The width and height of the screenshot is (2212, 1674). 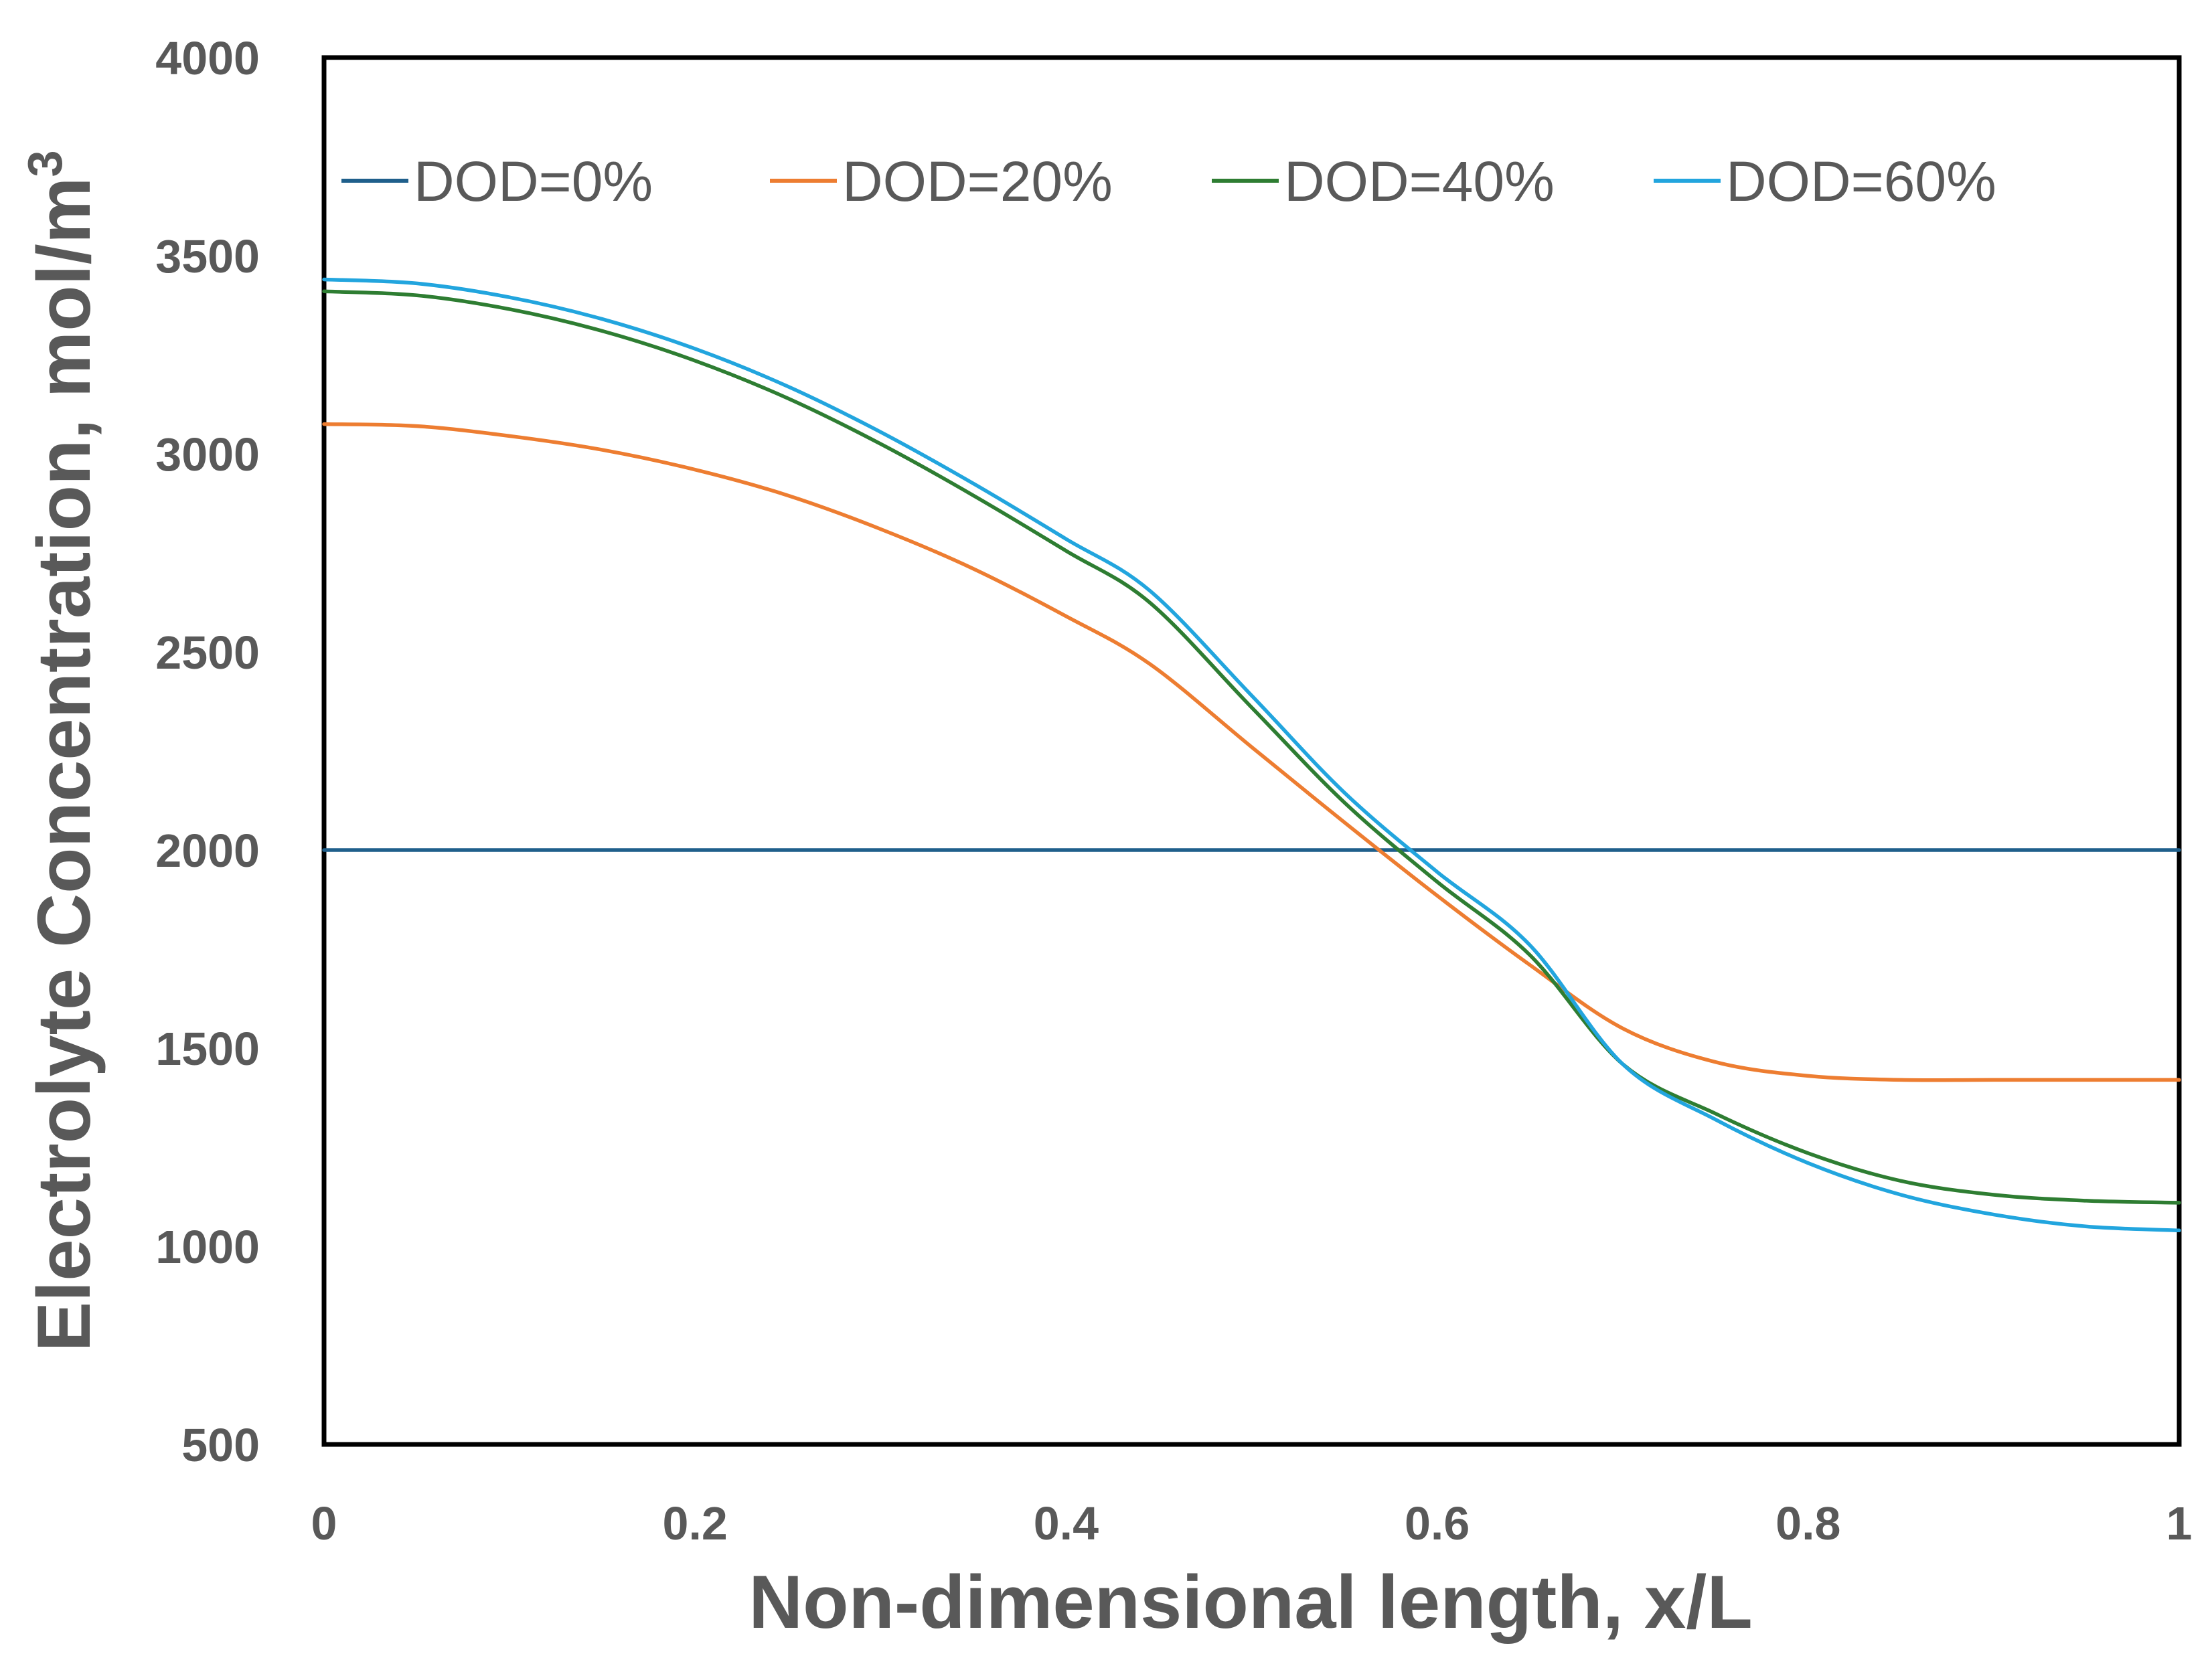 I want to click on x-tick-label: 0, so click(x=324, y=1524).